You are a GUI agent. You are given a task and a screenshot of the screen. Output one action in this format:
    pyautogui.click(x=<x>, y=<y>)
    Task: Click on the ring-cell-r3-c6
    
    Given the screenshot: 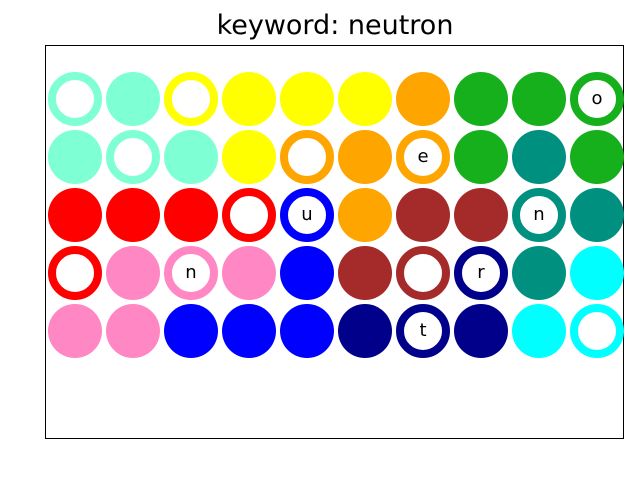 What is the action you would take?
    pyautogui.click(x=423, y=273)
    